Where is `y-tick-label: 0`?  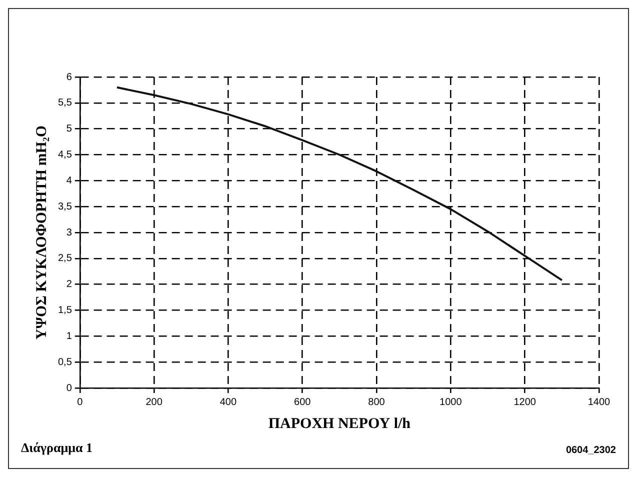
y-tick-label: 0 is located at coordinates (69, 388).